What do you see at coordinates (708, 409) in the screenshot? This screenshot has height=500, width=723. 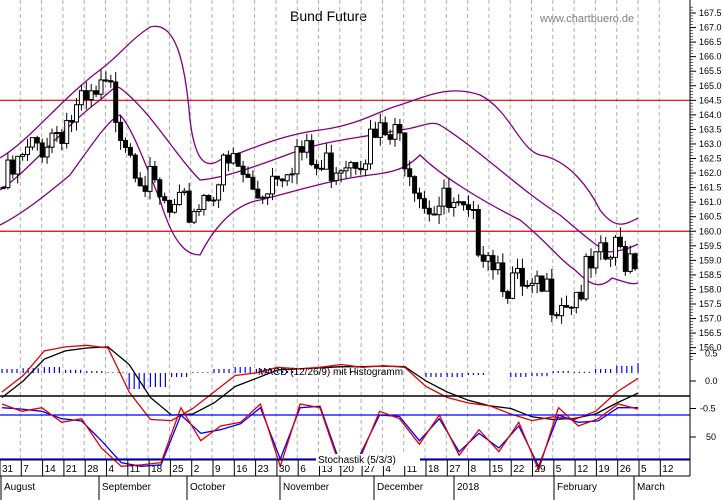 I see `macd-tick-label: -0.5` at bounding box center [708, 409].